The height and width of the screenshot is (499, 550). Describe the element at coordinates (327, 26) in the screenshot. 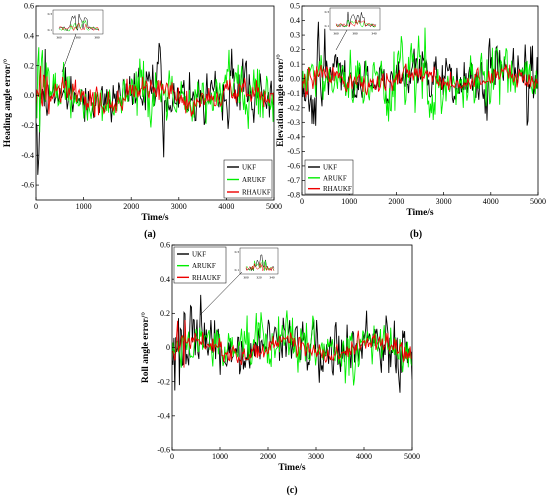

I see `inset-y-tick-b: 0.1` at that location.